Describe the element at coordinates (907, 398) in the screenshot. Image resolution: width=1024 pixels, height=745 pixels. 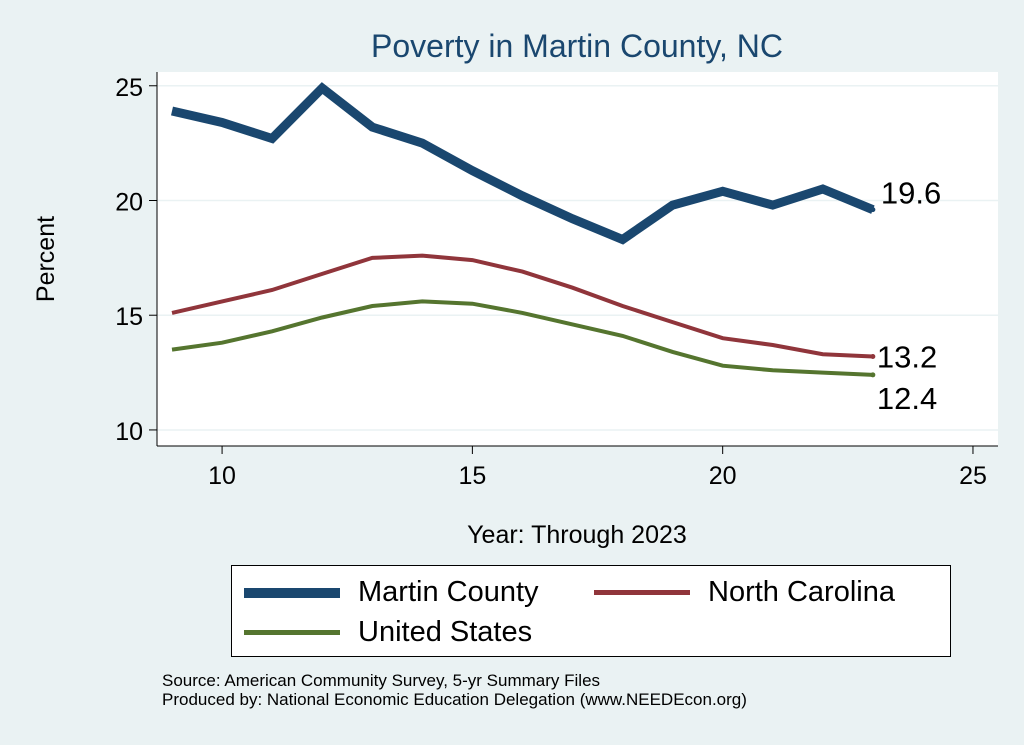
I see `end-value-label: 12.4` at that location.